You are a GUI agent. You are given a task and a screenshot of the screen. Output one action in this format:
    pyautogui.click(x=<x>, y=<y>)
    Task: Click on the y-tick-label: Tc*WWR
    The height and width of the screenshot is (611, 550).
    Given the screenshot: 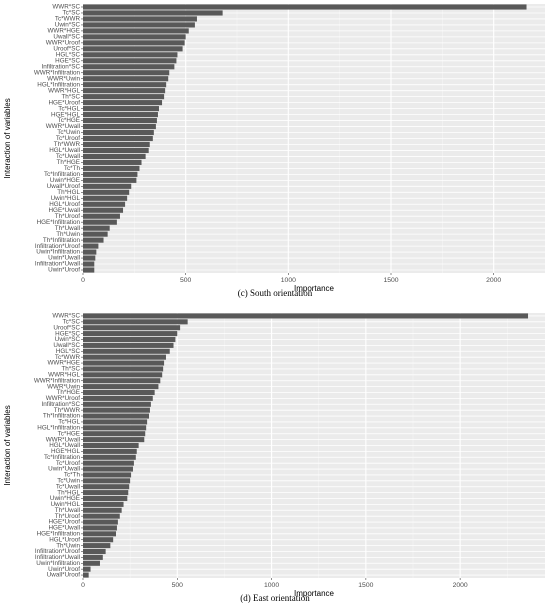 What is the action you would take?
    pyautogui.click(x=68, y=19)
    